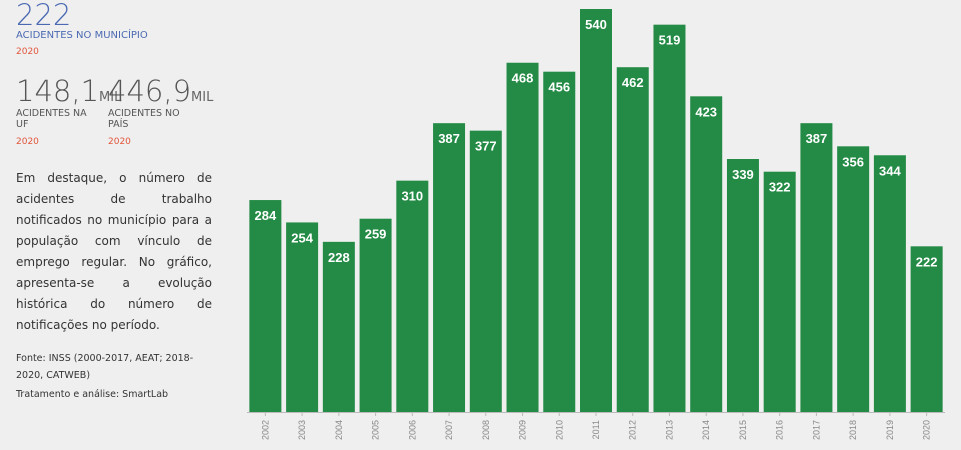  Describe the element at coordinates (706, 430) in the screenshot. I see `x-tick-label: 2014` at that location.